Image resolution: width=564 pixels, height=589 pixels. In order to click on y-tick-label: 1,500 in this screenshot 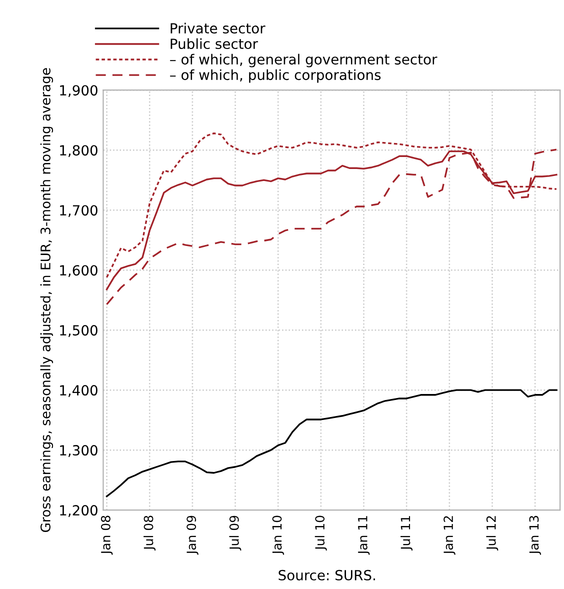, I will do `click(79, 331)`.